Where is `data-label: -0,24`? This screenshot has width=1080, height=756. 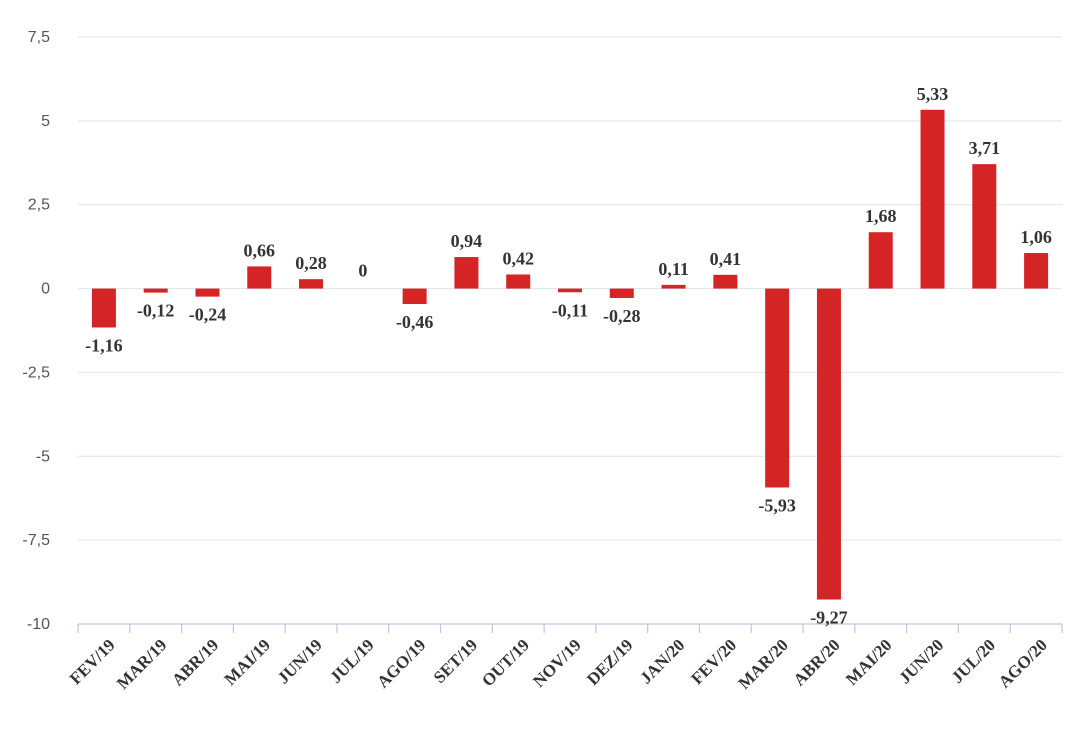 data-label: -0,24 is located at coordinates (208, 315).